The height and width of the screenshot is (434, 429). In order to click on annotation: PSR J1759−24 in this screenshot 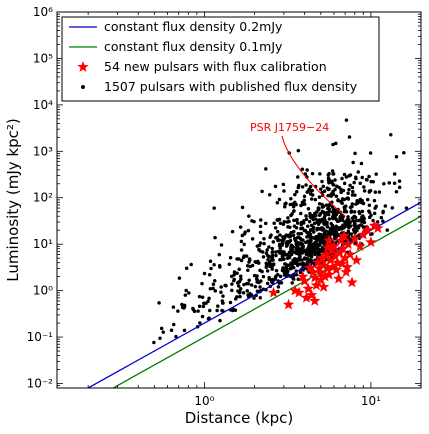, I will do `click(298, 169)`.